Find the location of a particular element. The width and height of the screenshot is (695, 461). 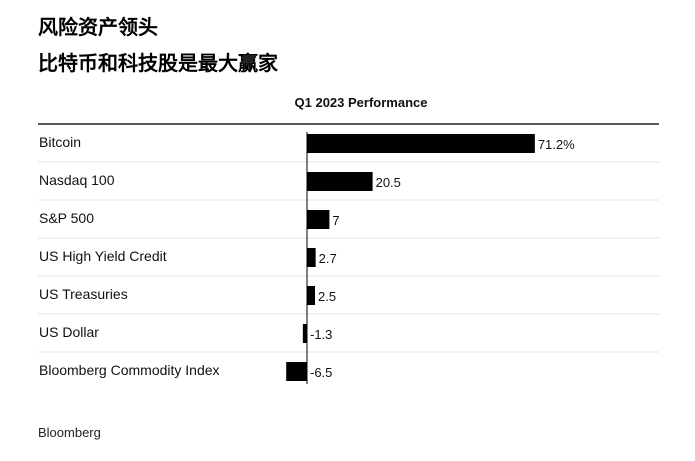

chart-title: Q1 2023 Performance is located at coordinates (361, 102).